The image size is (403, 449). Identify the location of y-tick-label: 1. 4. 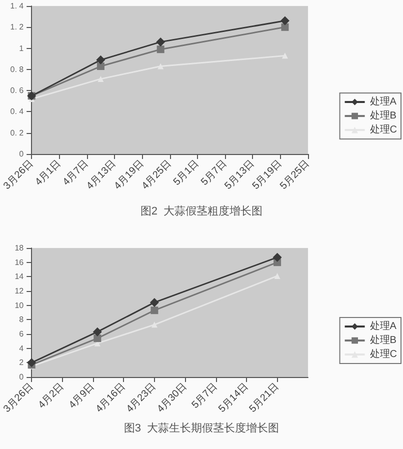
(17, 6).